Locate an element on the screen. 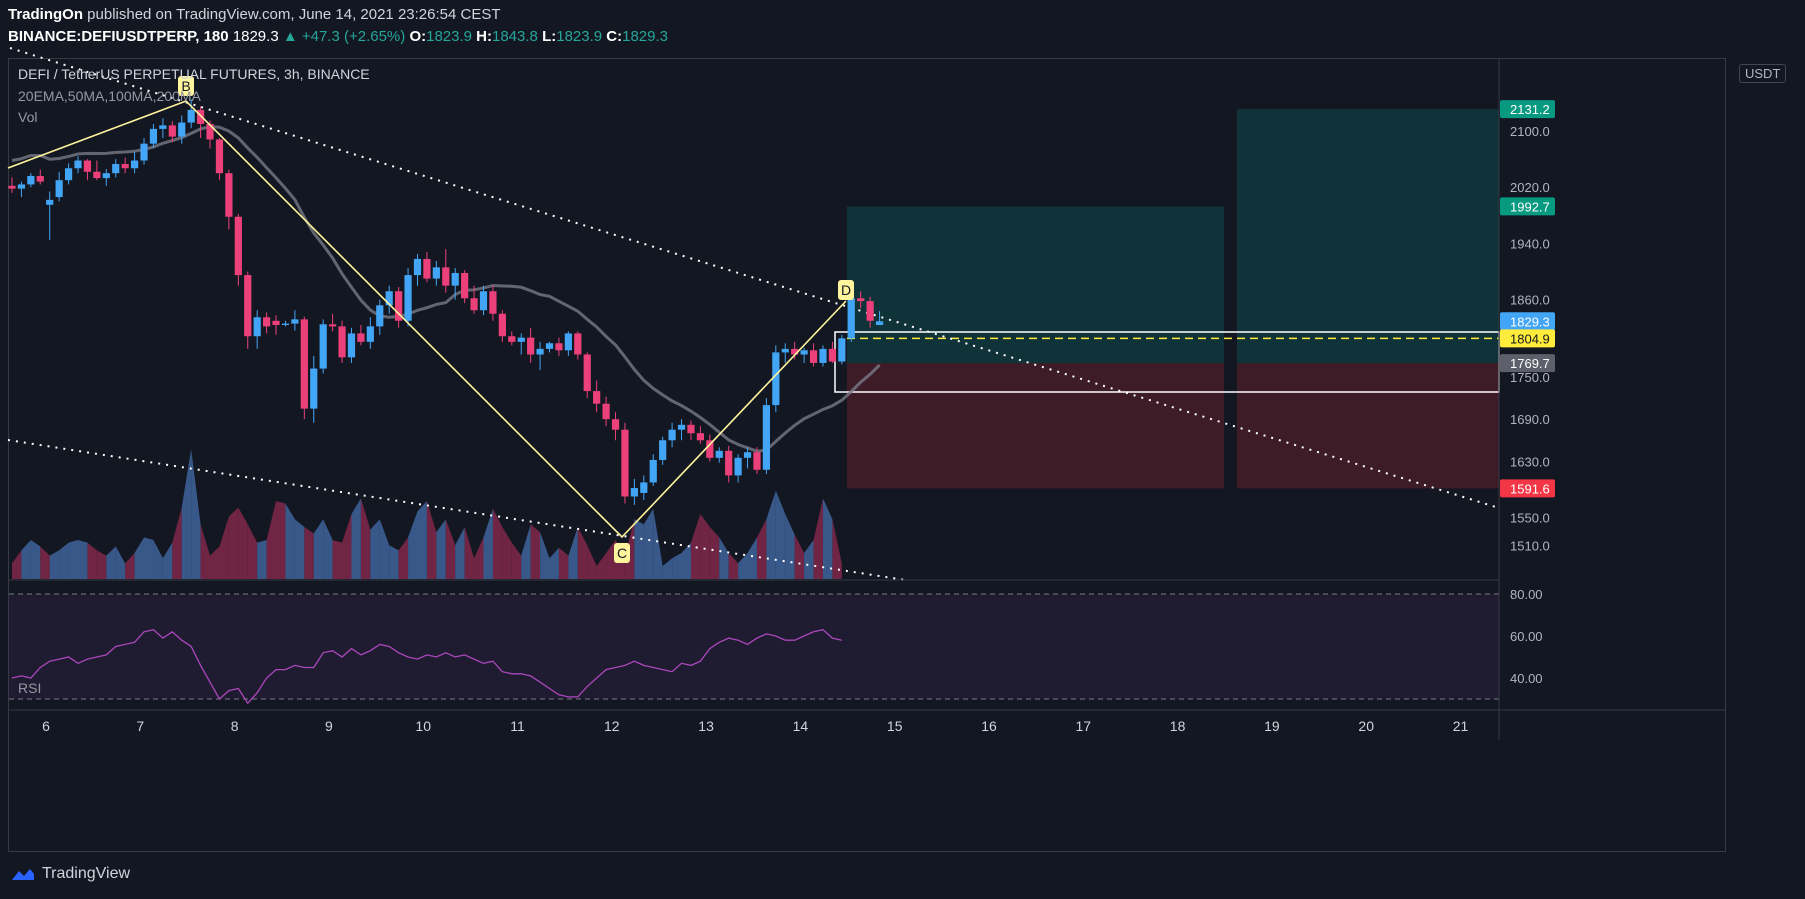 This screenshot has width=1805, height=899. price-tick-label: 2100.0 is located at coordinates (1530, 131).